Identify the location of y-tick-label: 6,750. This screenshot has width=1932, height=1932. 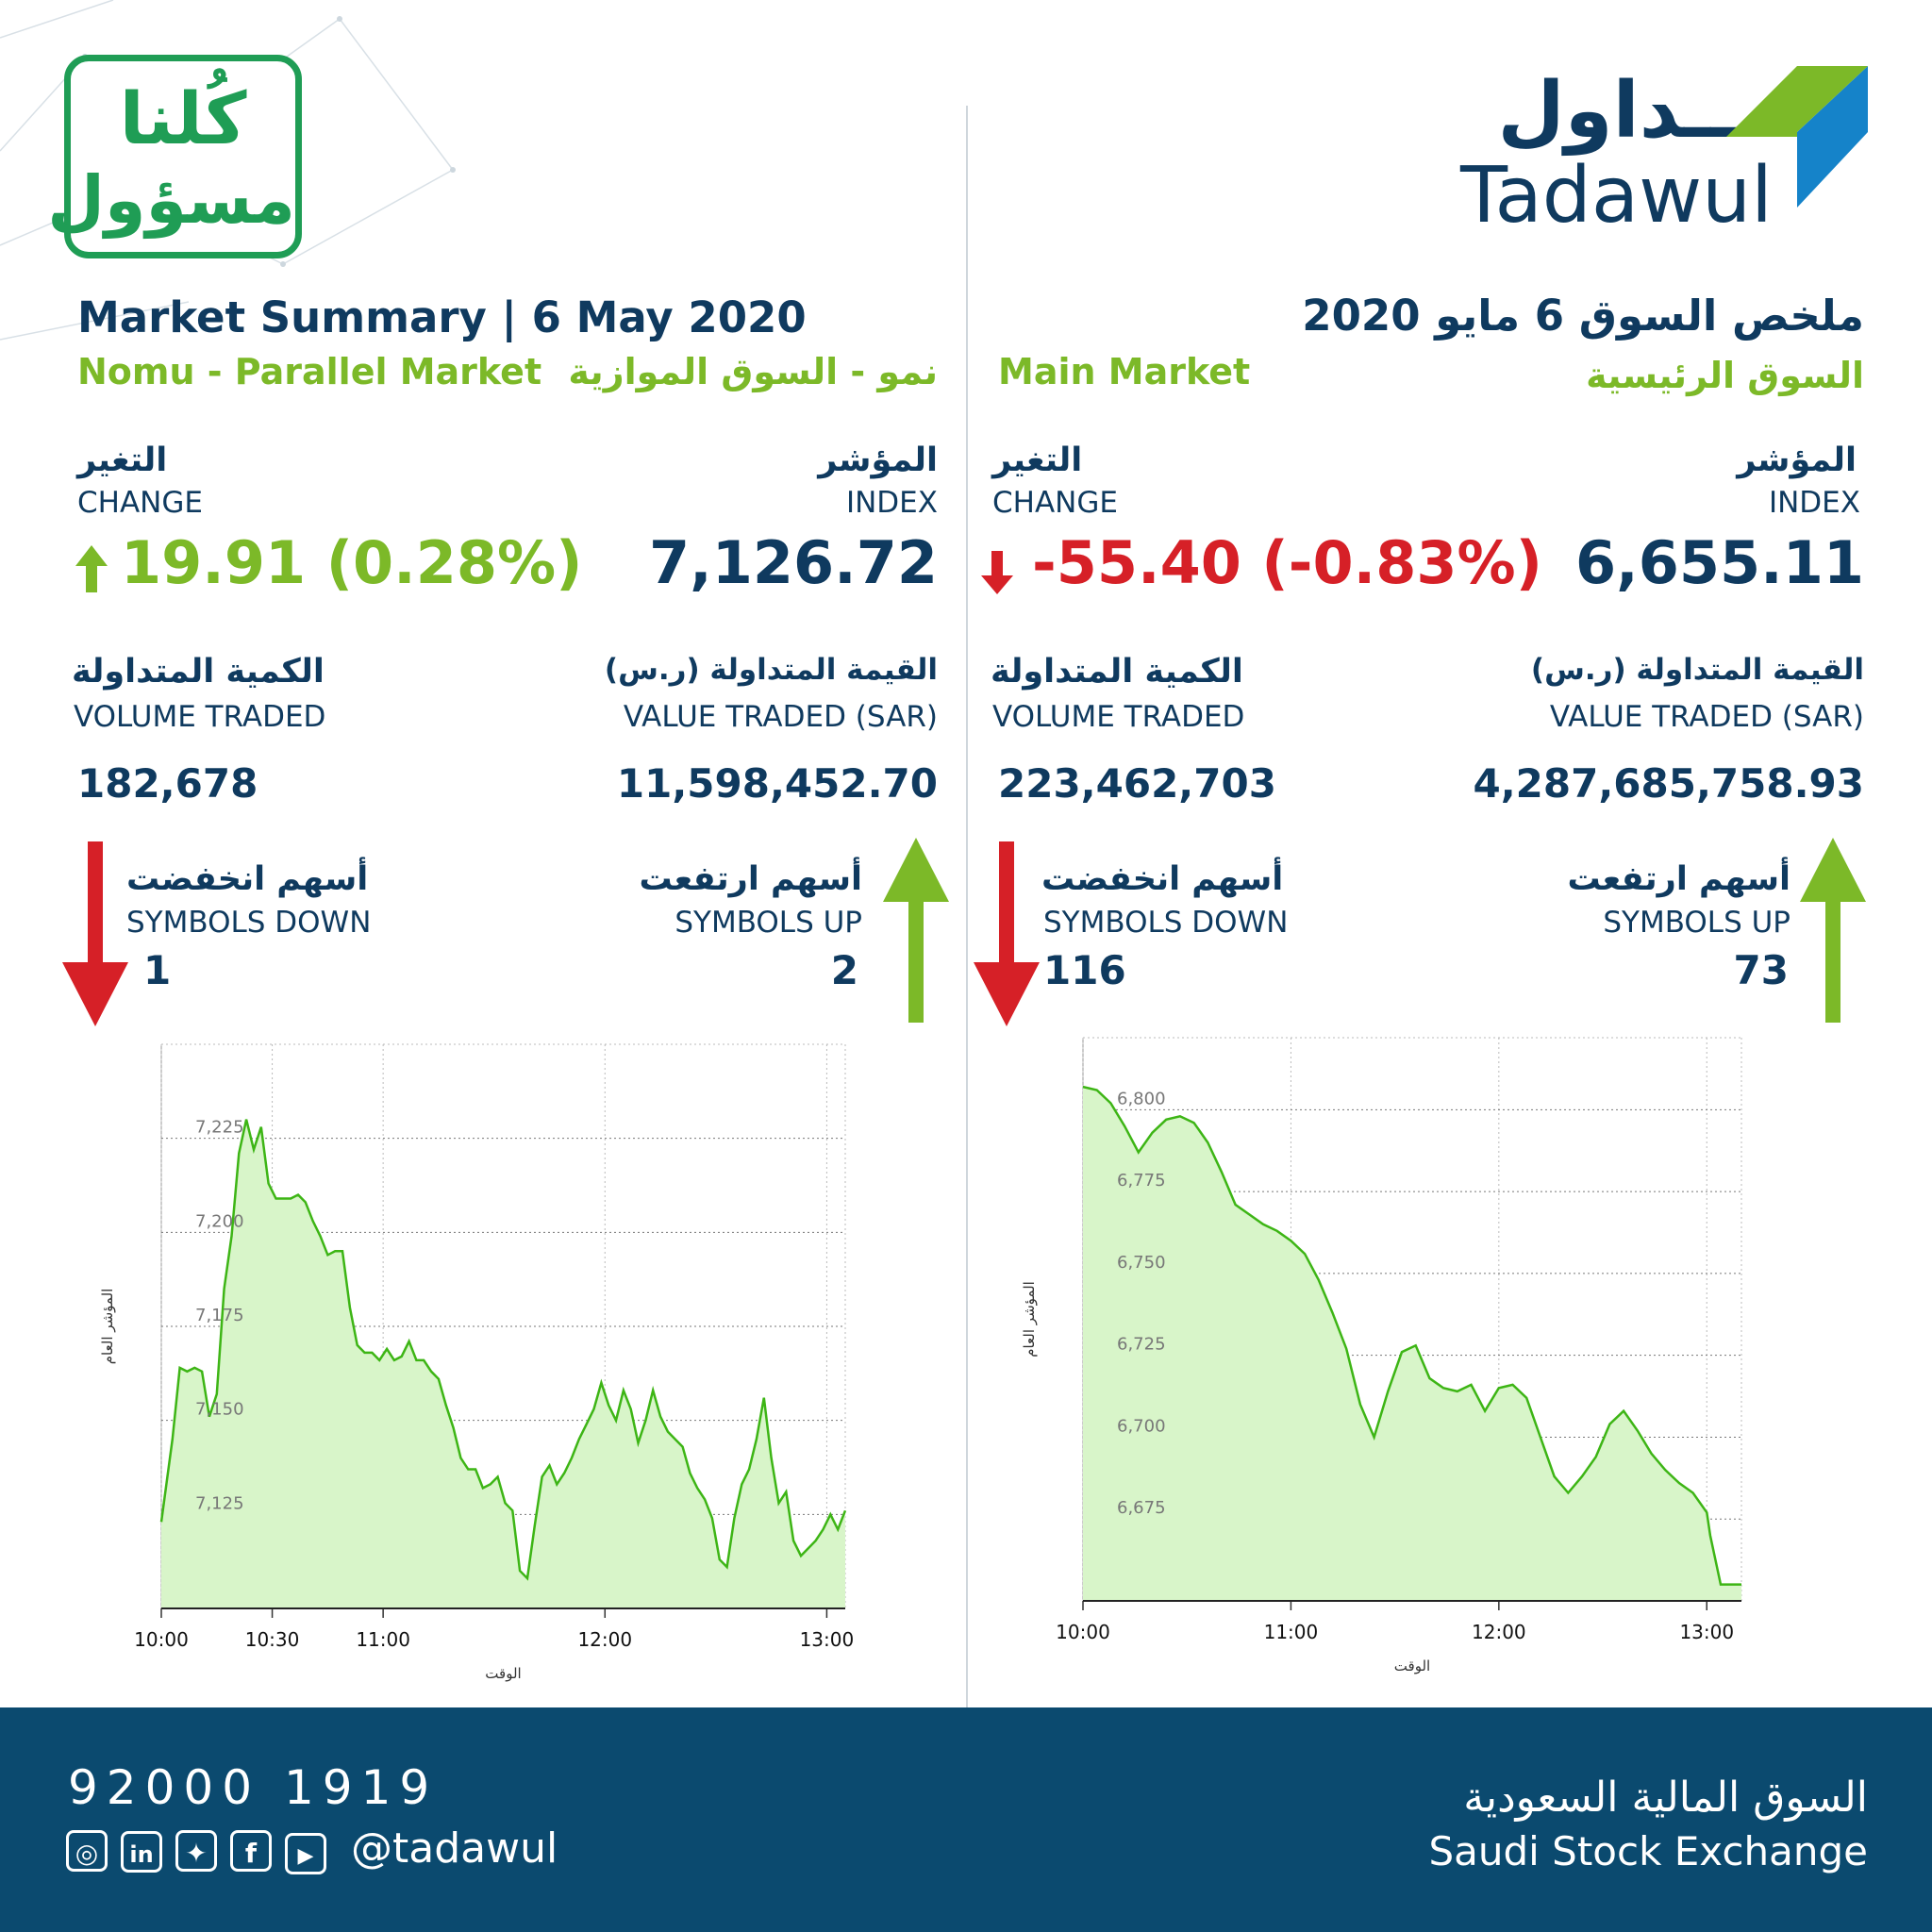
(1141, 1263).